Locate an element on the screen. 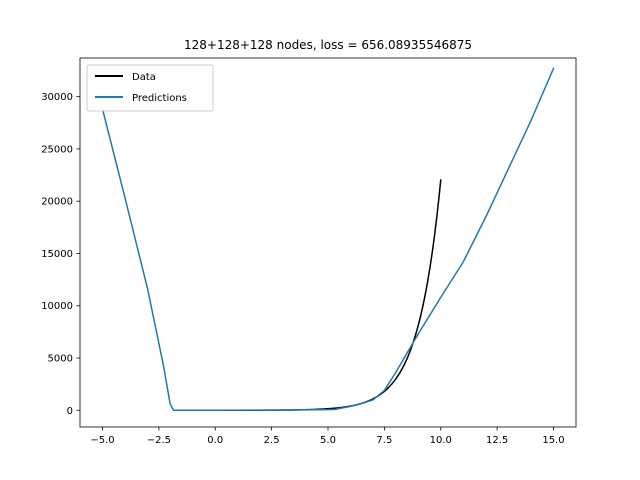 The width and height of the screenshot is (640, 480). y-tick-label: 5000 is located at coordinates (60, 359).